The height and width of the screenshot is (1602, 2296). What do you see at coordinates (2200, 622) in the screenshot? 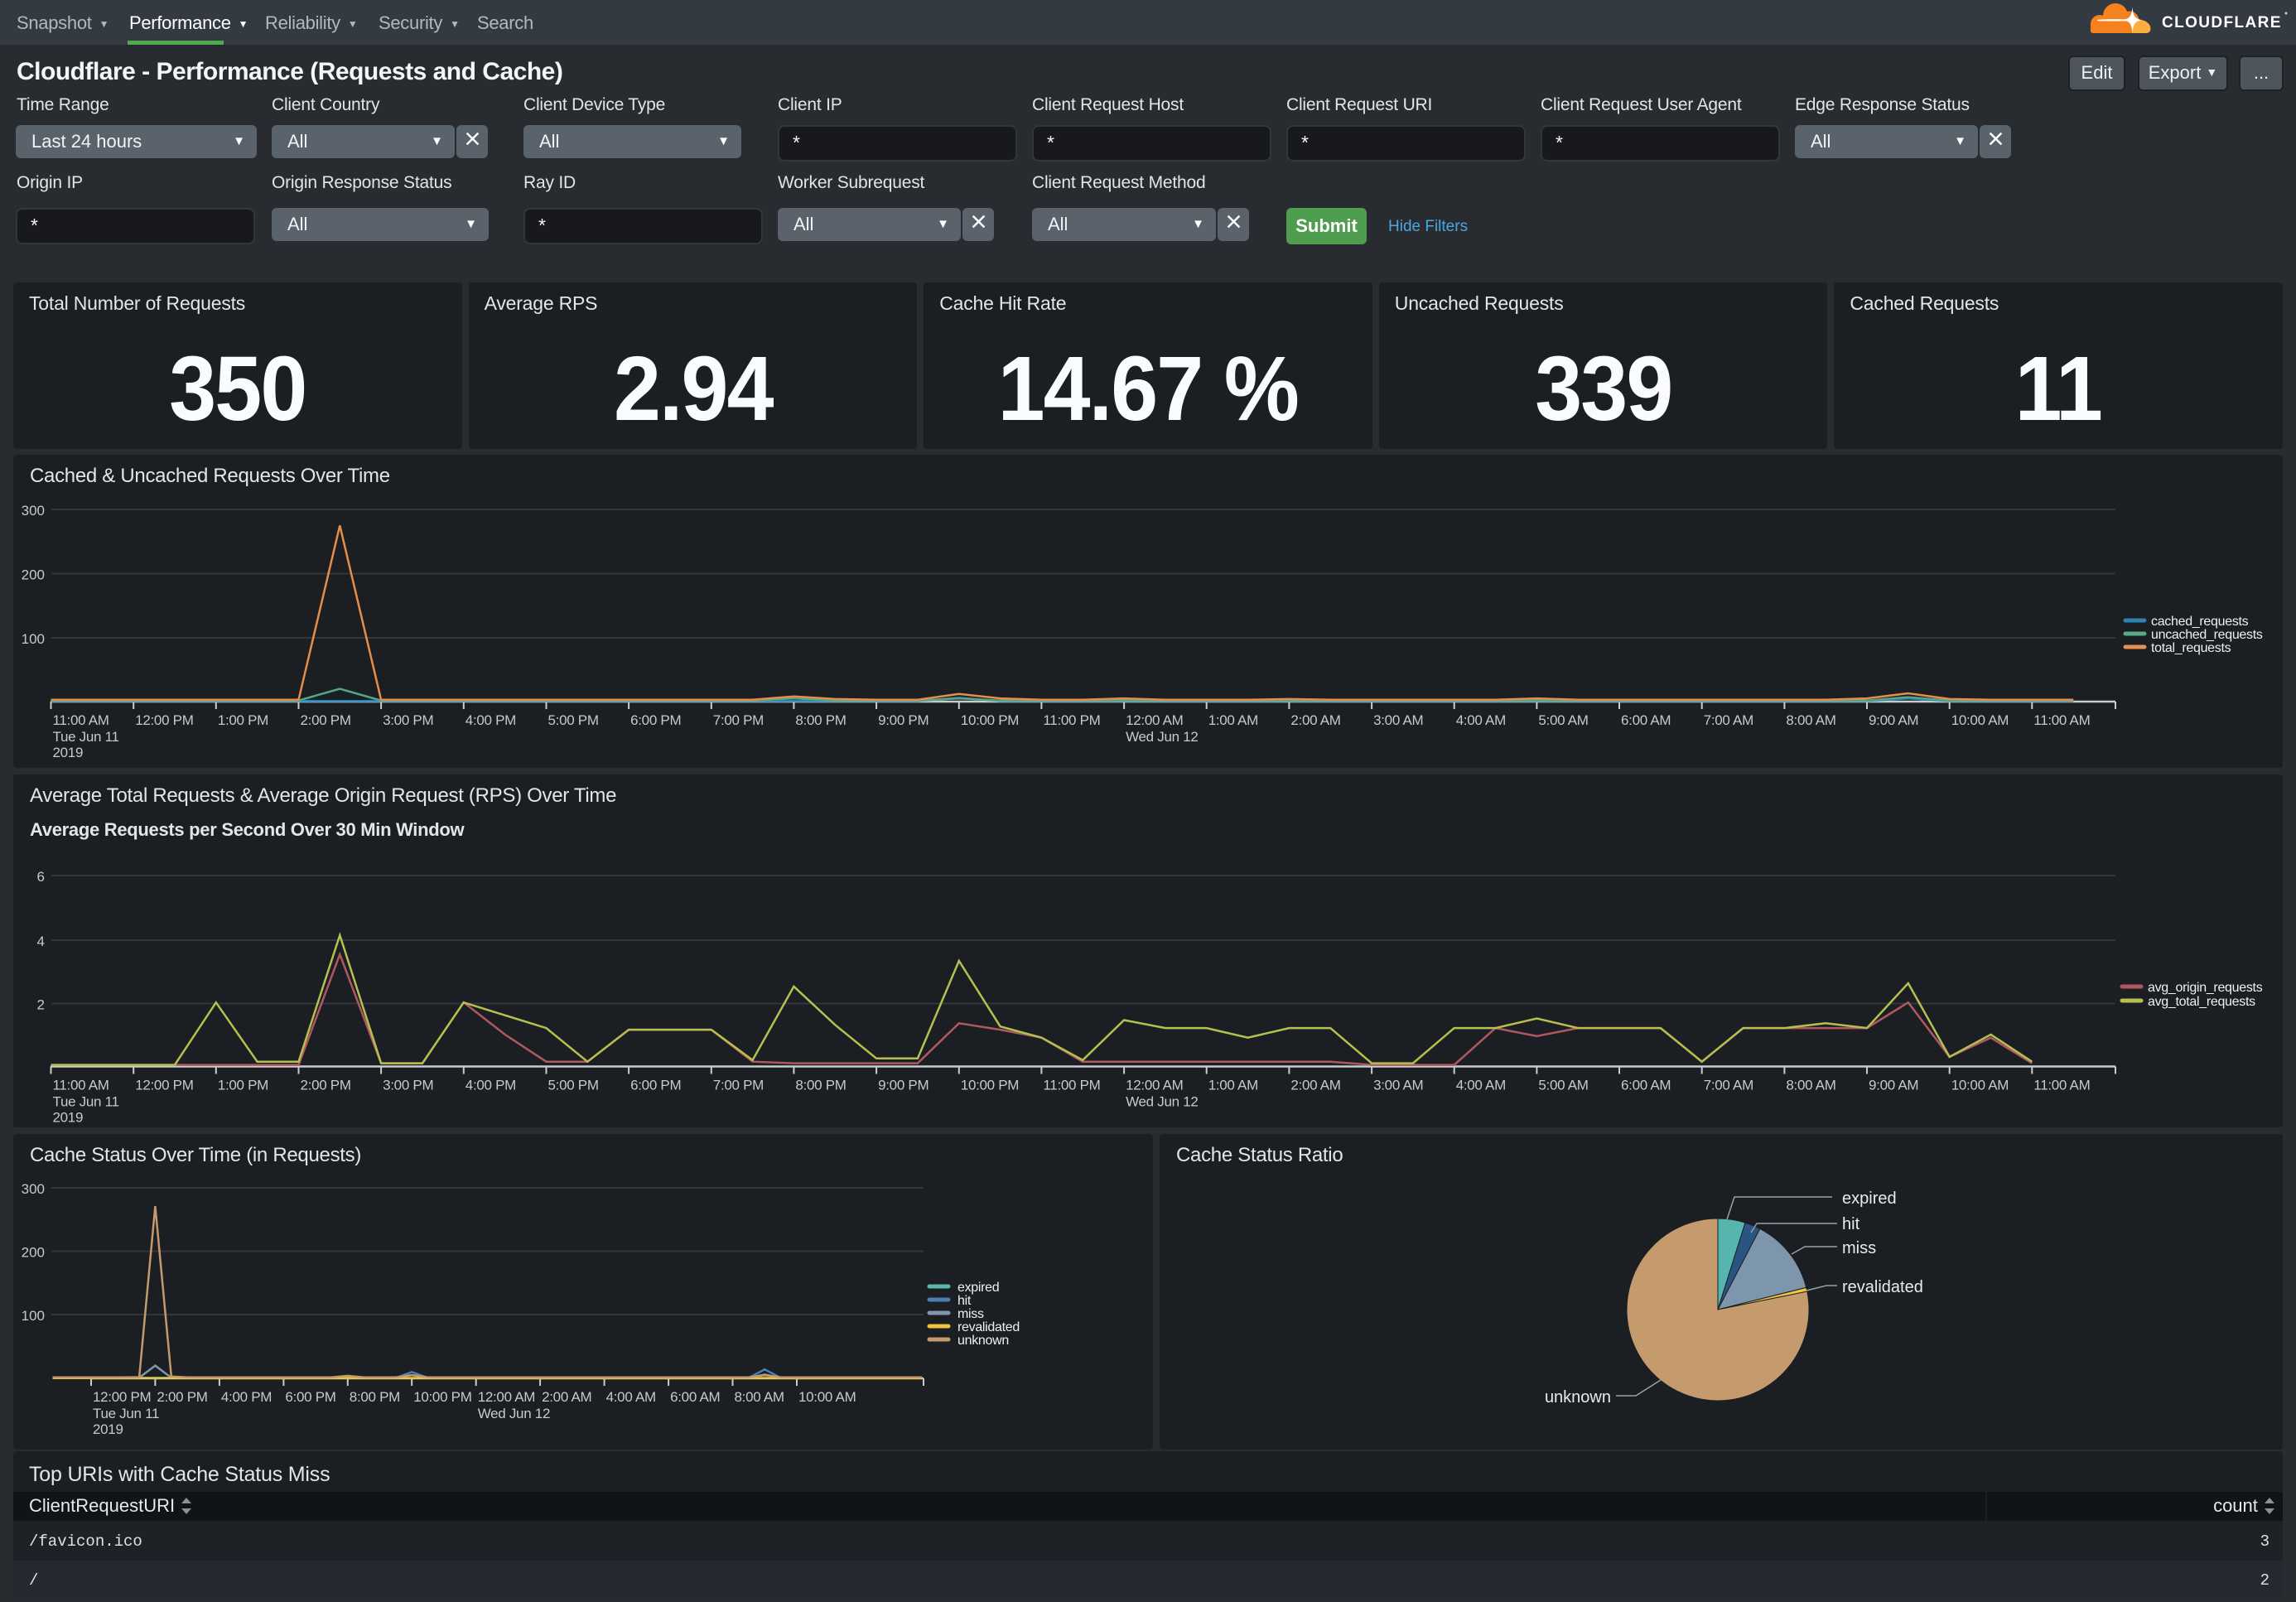
I see `svg-text: cached_requests` at bounding box center [2200, 622].